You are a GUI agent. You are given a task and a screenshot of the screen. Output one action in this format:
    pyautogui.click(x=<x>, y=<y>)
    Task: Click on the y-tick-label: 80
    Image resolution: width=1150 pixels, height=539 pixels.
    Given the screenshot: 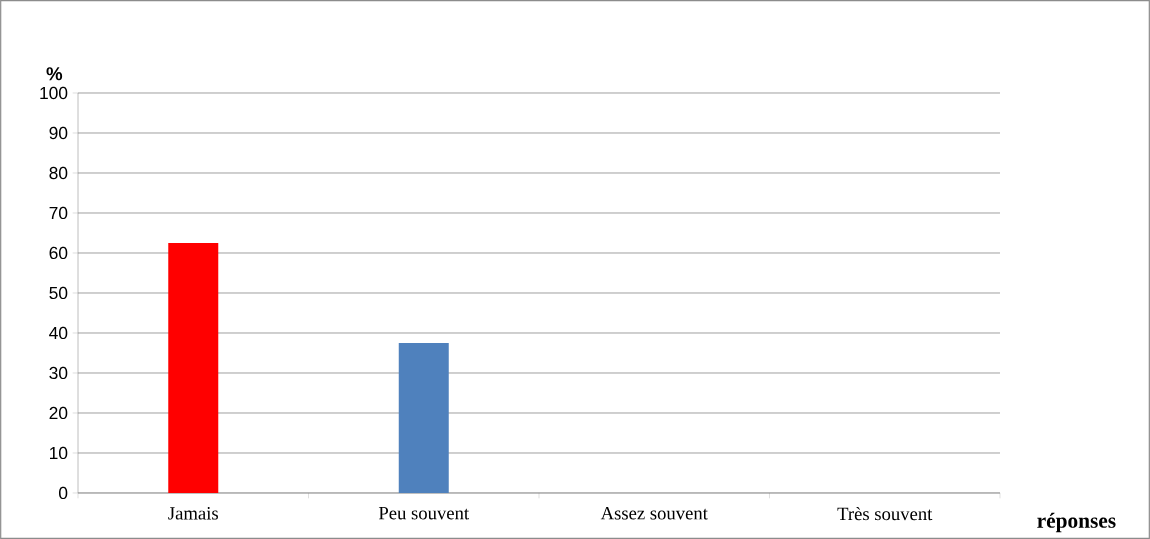 What is the action you would take?
    pyautogui.click(x=58, y=173)
    